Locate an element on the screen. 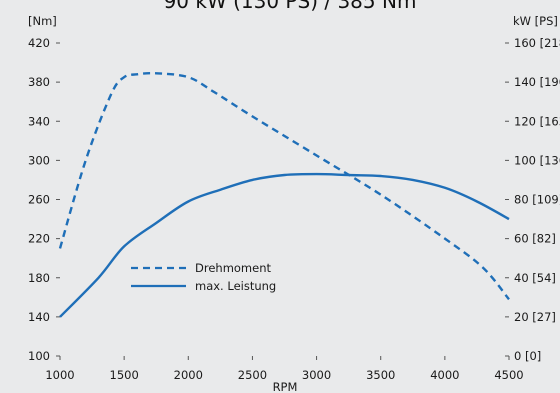 The image size is (560, 393). legend-label-max-leistung: max. Leistung is located at coordinates (235, 286).